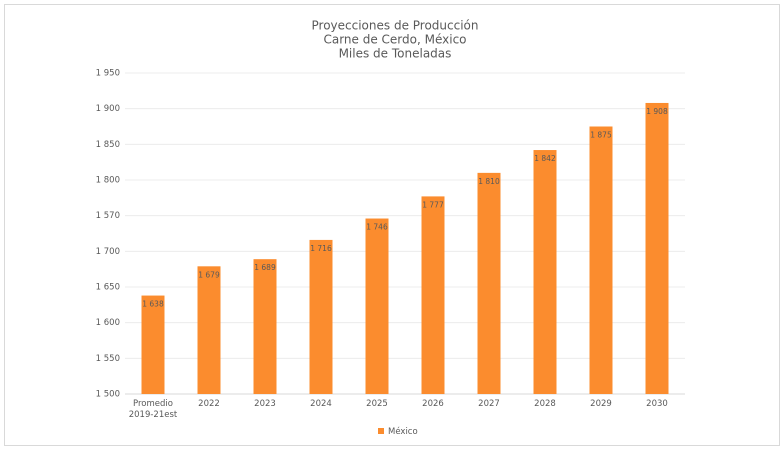  What do you see at coordinates (153, 304) in the screenshot?
I see `data-label: 1 638` at bounding box center [153, 304].